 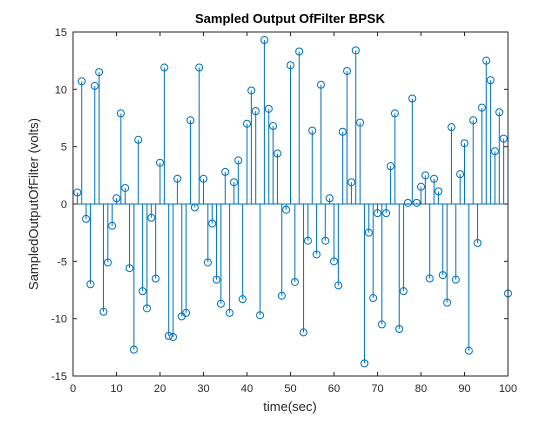 What do you see at coordinates (290, 18) in the screenshot?
I see `chart-title: Sampled Output OfFilter BPSK` at bounding box center [290, 18].